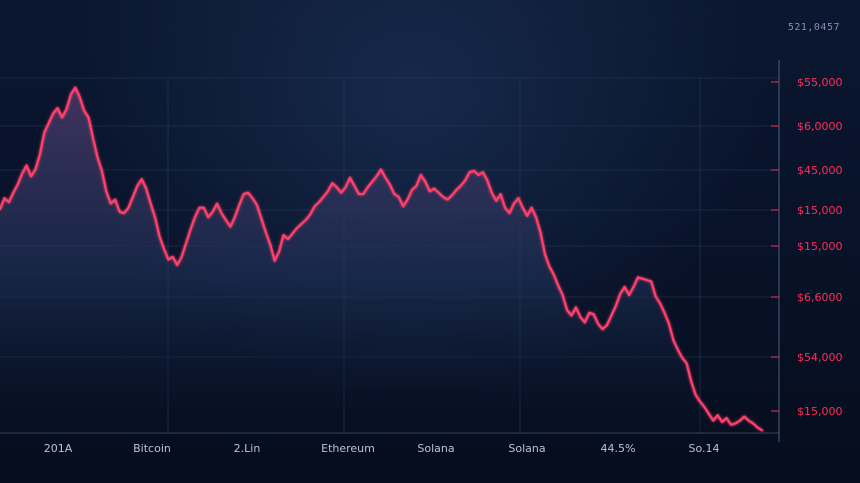 The height and width of the screenshot is (483, 860). I want to click on y-tick-label-7: $54,000, so click(820, 357).